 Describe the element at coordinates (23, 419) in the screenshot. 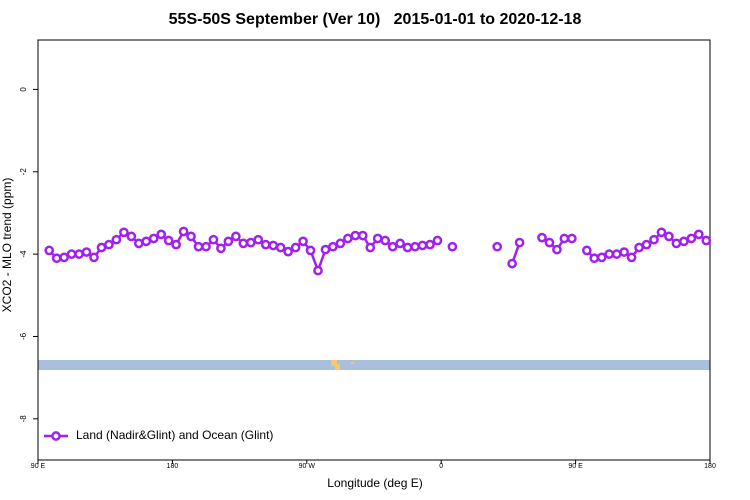

I see `y-tick-label: -8` at that location.